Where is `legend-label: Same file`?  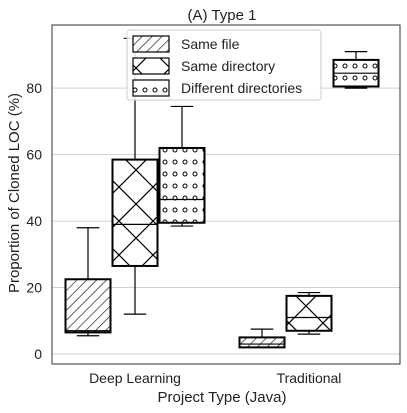 legend-label: Same file is located at coordinates (210, 44).